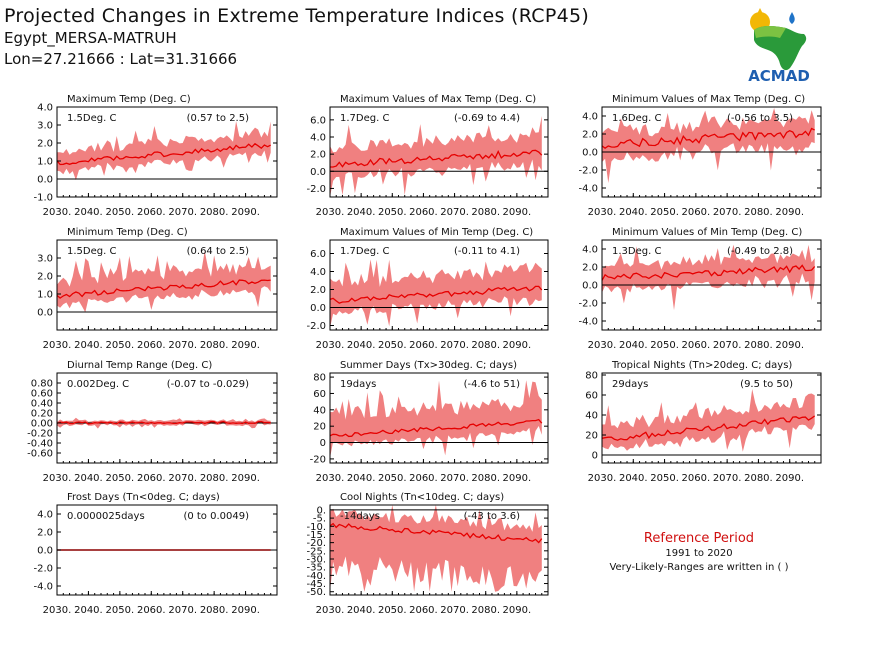 The width and height of the screenshot is (879, 659). Describe the element at coordinates (121, 59) in the screenshot. I see `station-coords: Lon=27.21666 : Lat=31.31666` at that location.